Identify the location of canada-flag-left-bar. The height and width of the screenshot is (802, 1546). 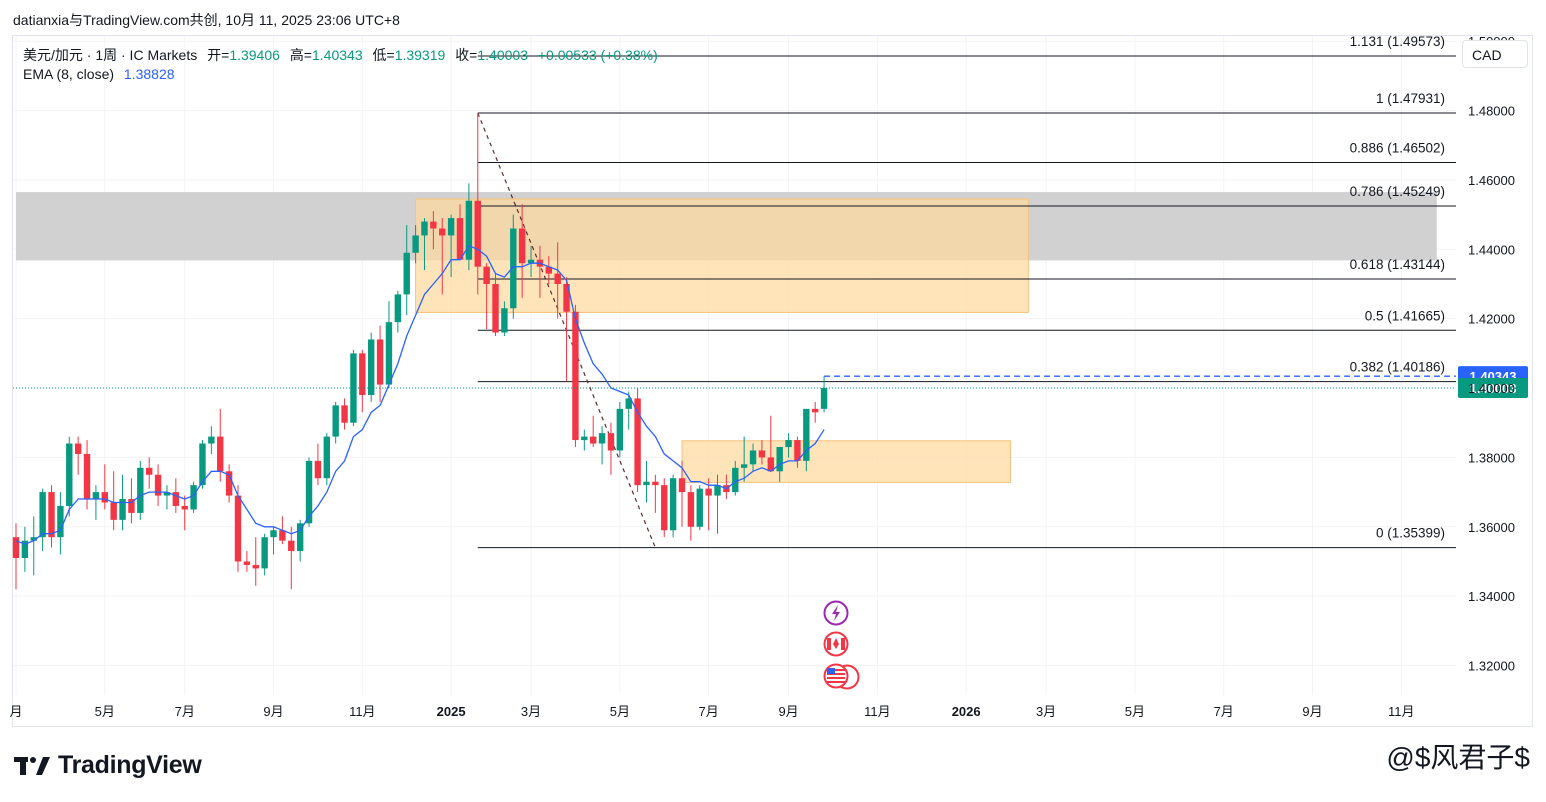
(829, 644).